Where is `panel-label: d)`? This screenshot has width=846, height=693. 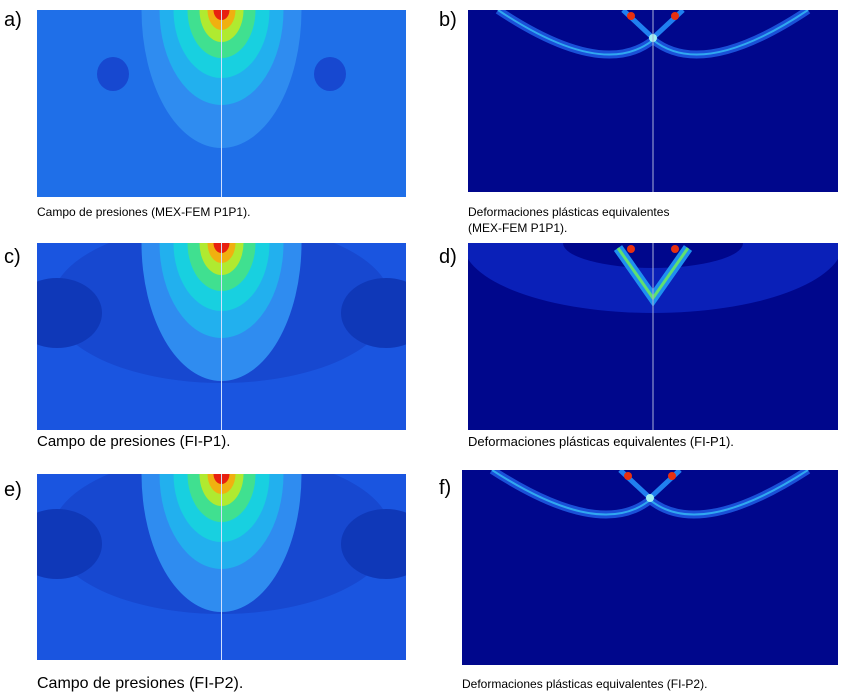
panel-label: d) is located at coordinates (448, 257).